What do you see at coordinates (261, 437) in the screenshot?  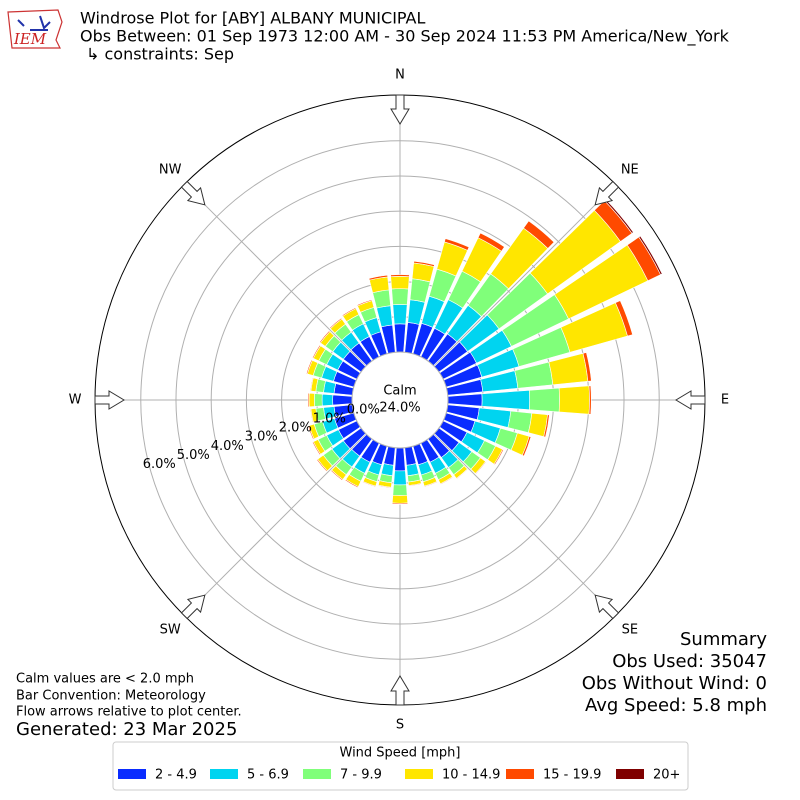 I see `r-tick-label: 3.0%` at bounding box center [261, 437].